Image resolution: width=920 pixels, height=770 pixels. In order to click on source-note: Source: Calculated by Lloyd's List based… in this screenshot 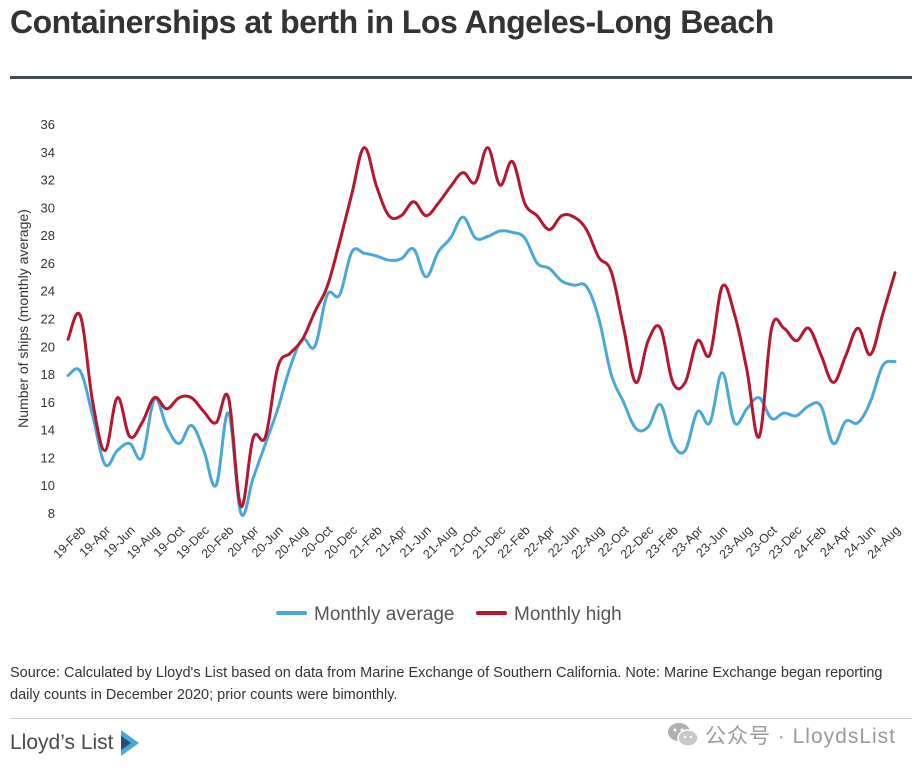, I will do `click(446, 684)`.